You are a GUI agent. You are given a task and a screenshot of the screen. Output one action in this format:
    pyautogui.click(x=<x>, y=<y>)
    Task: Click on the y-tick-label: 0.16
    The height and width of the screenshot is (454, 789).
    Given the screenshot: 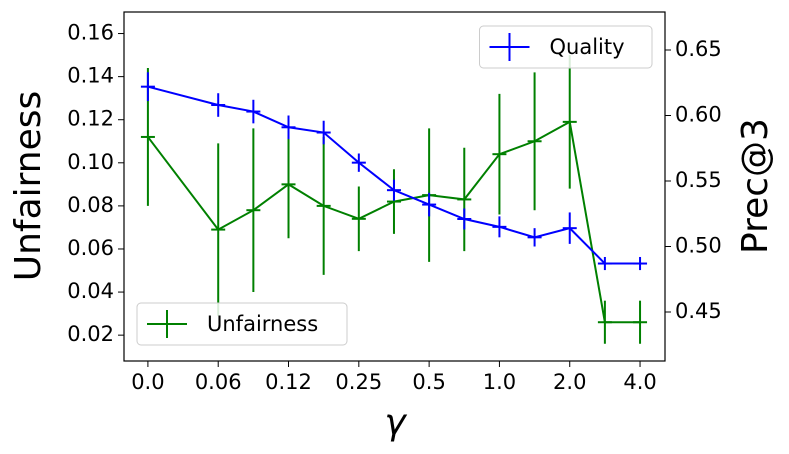 What is the action you would take?
    pyautogui.click(x=90, y=33)
    